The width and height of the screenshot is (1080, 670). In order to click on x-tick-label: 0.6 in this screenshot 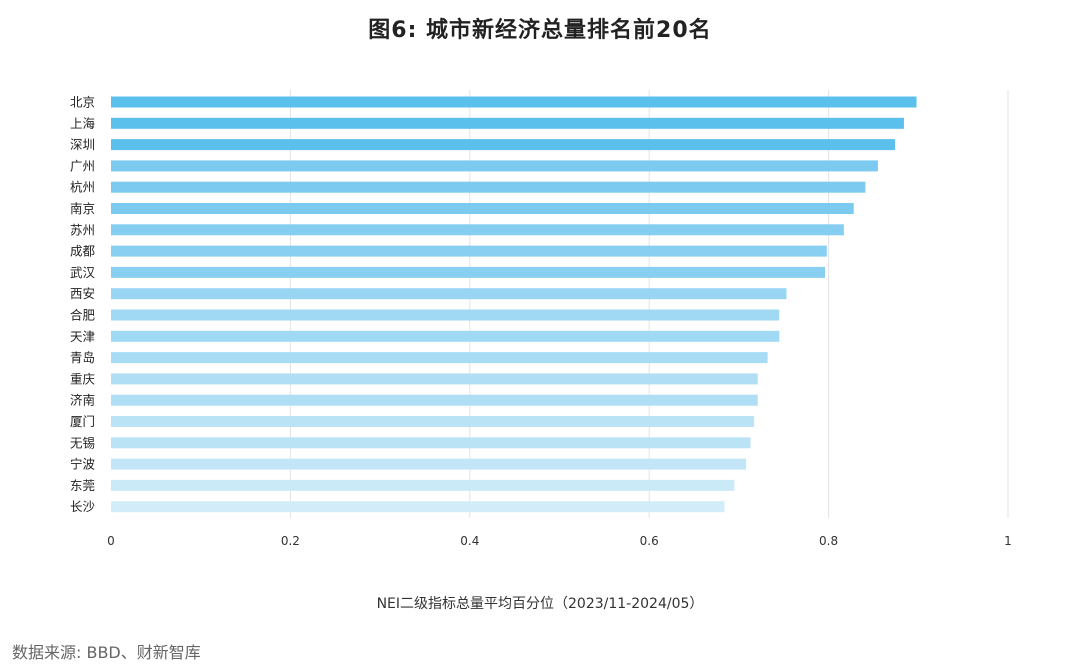, I will do `click(649, 541)`.